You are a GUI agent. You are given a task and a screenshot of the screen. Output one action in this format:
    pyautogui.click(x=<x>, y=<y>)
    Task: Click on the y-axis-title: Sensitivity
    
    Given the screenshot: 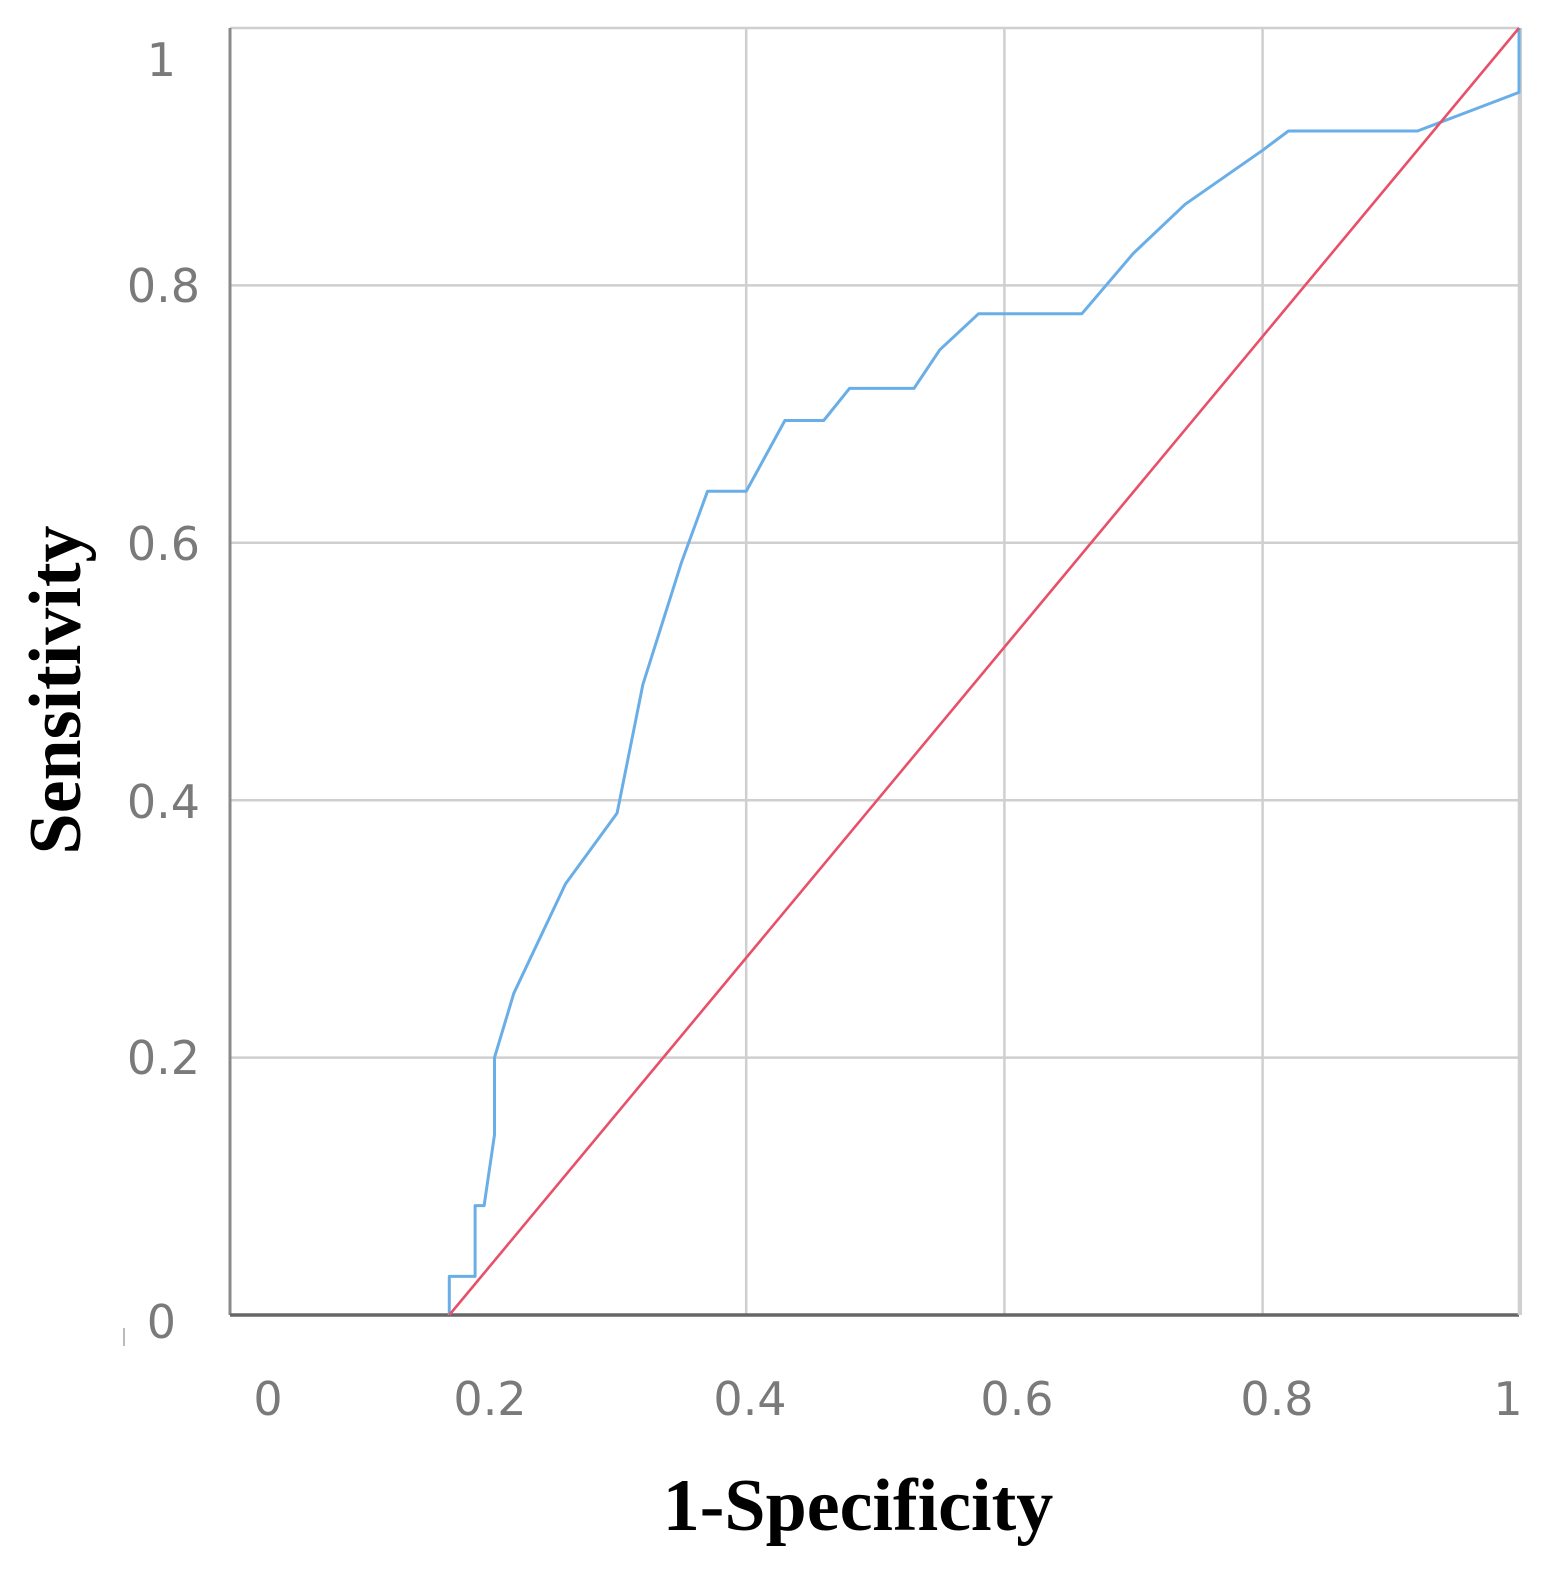 What is the action you would take?
    pyautogui.click(x=56, y=690)
    